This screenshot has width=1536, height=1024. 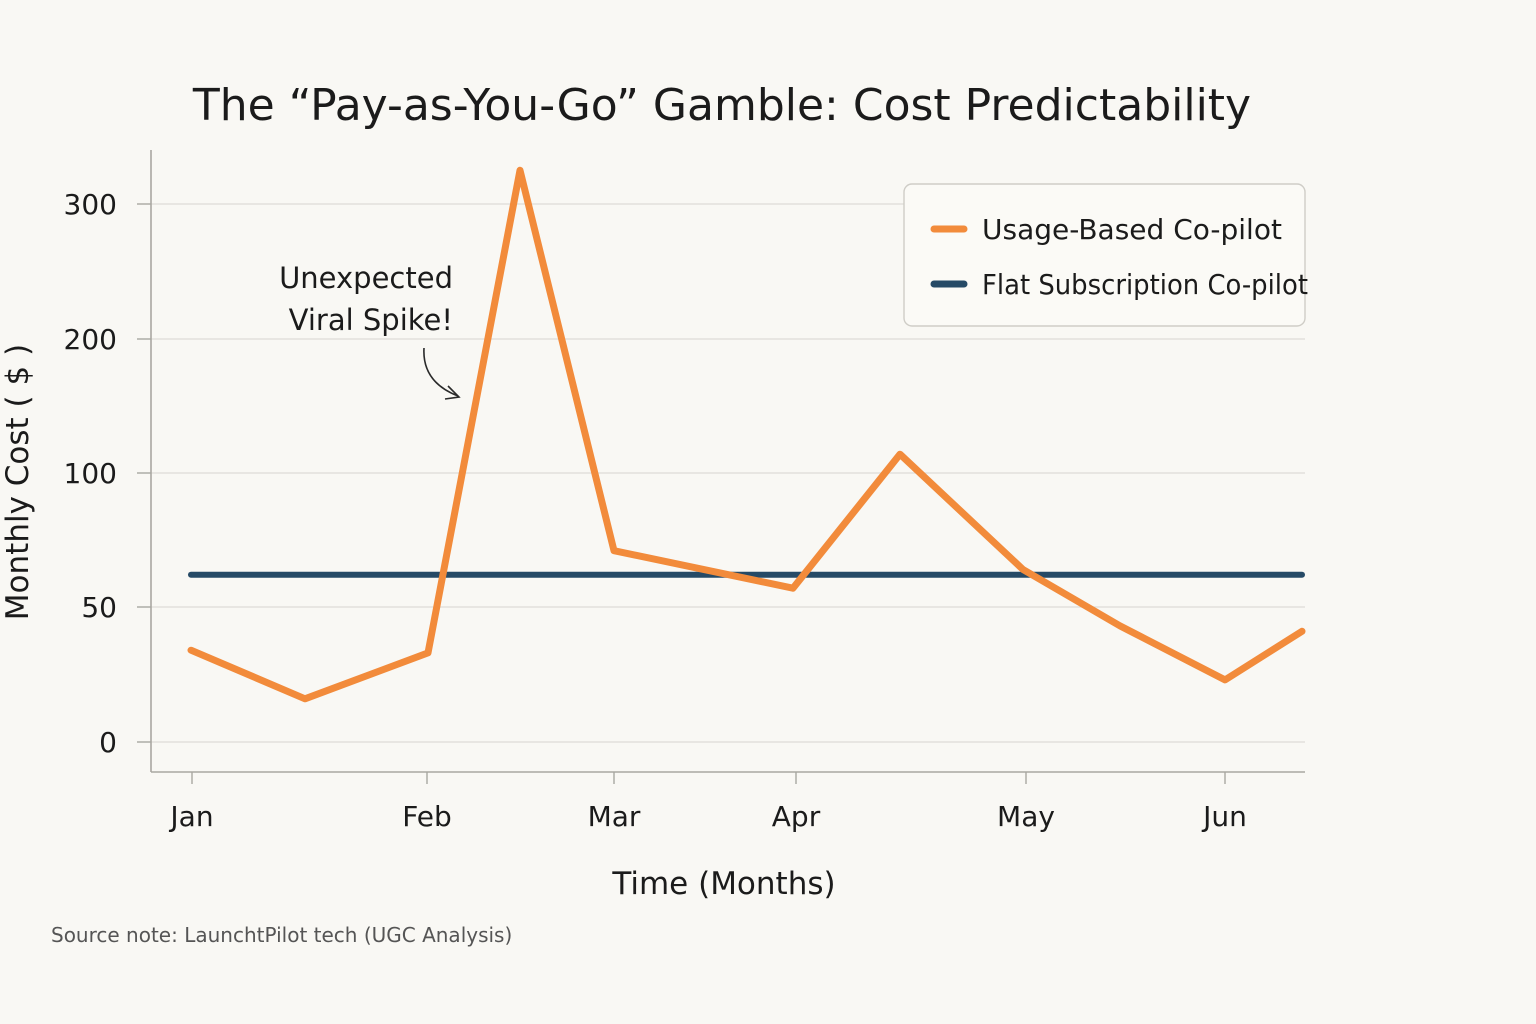 What do you see at coordinates (371, 320) in the screenshot?
I see `annotation-line-2: Viral Spike!` at bounding box center [371, 320].